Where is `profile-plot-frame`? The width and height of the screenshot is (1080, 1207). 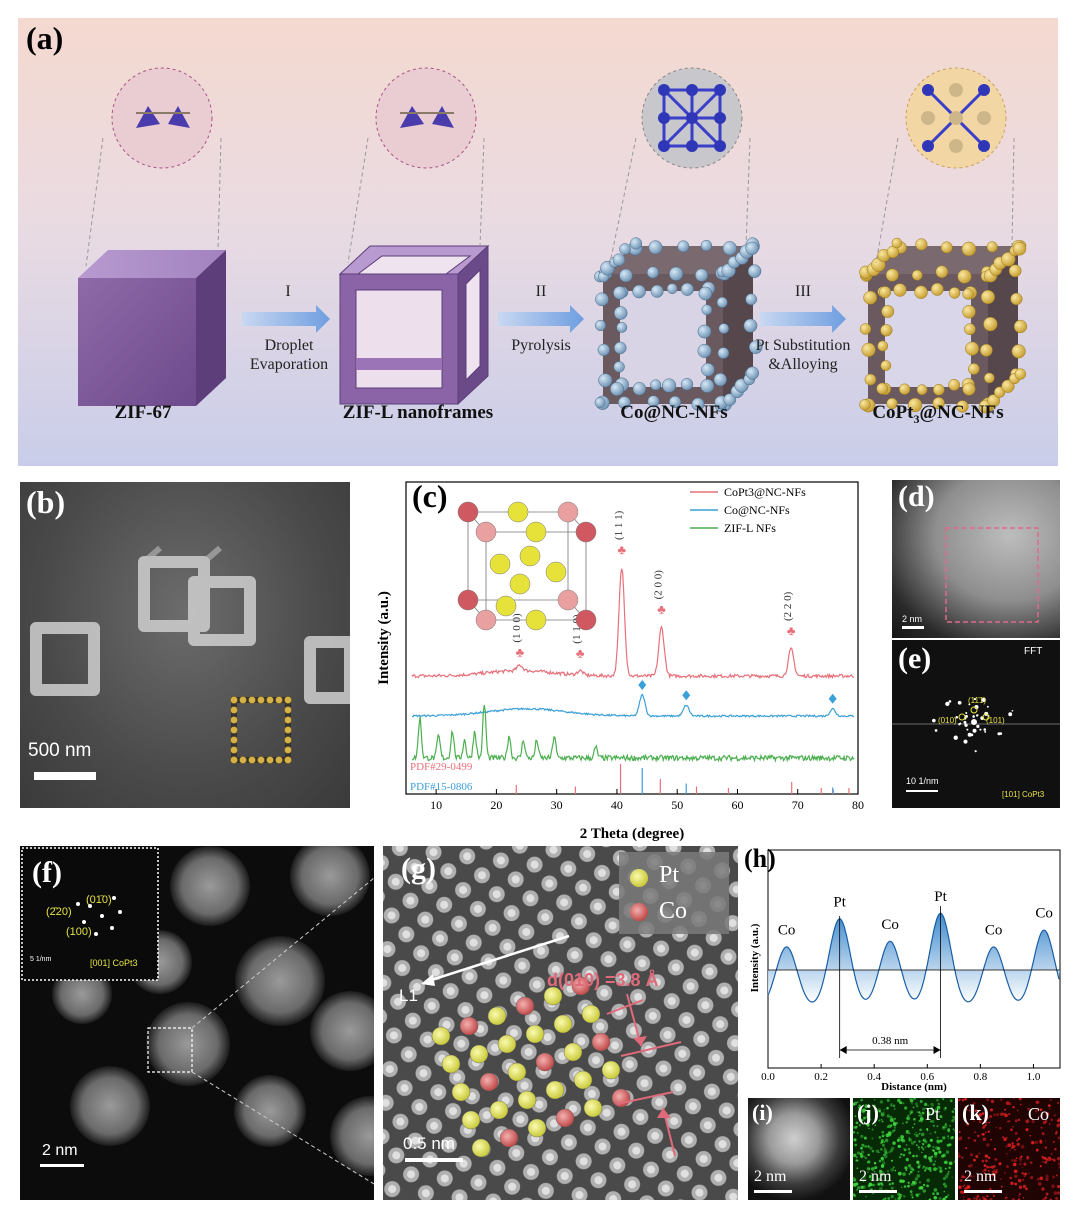 profile-plot-frame is located at coordinates (914, 959).